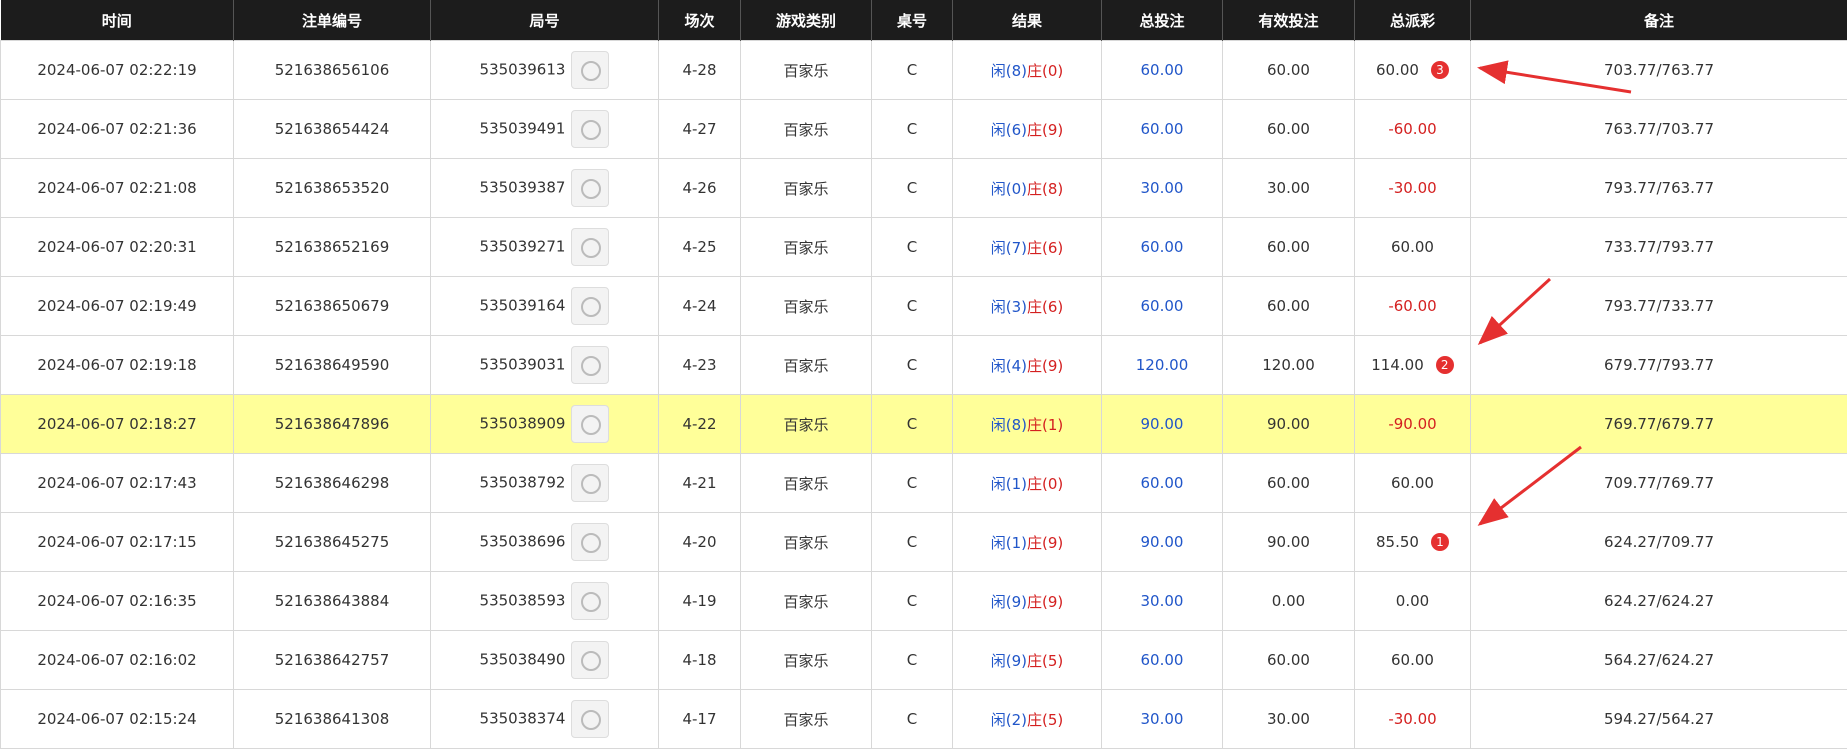  I want to click on total-bet: 120.00, so click(1162, 365).